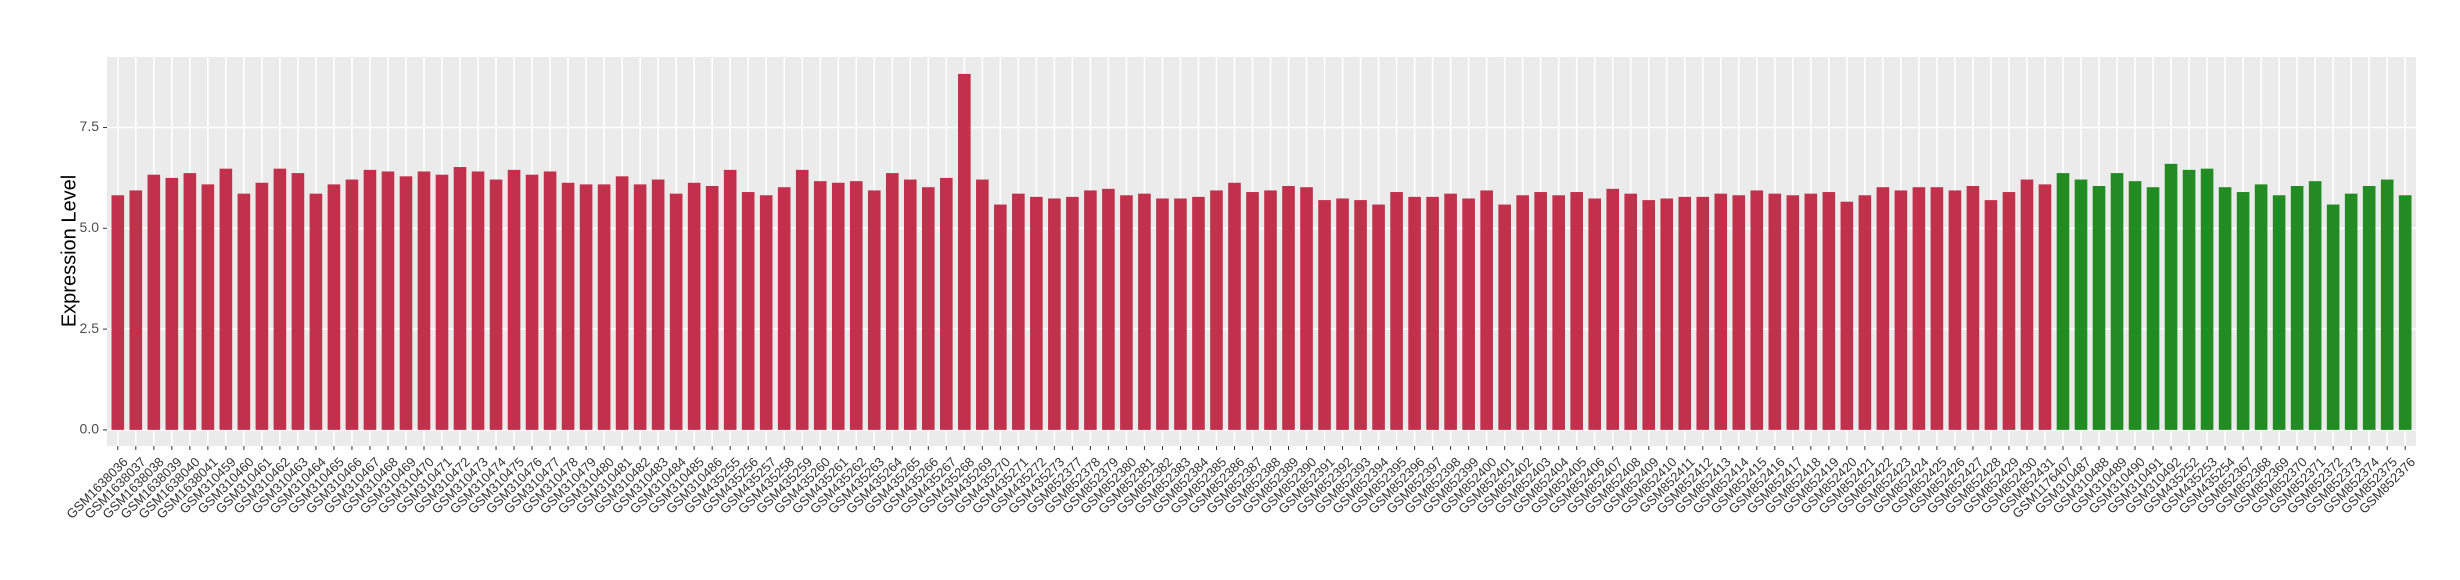 This screenshot has width=2460, height=580. I want to click on y-tick-label: 5.0, so click(90, 227).